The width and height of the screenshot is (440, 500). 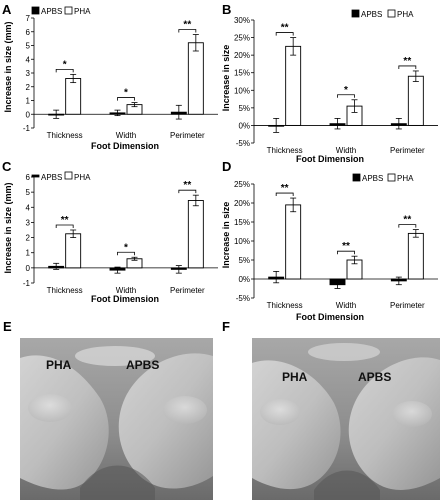 What do you see at coordinates (187, 135) in the screenshot?
I see `category-label-a: Perimeter` at bounding box center [187, 135].